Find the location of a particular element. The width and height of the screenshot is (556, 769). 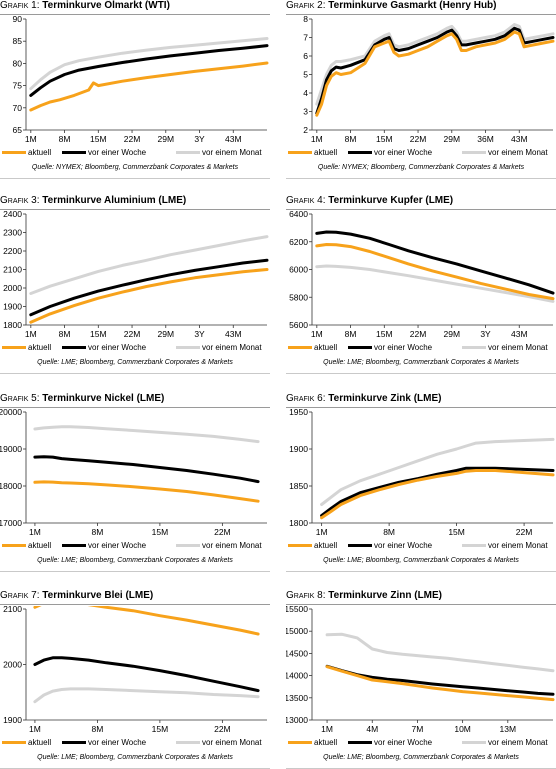

y-tick-label: 14500 is located at coordinates (297, 653).